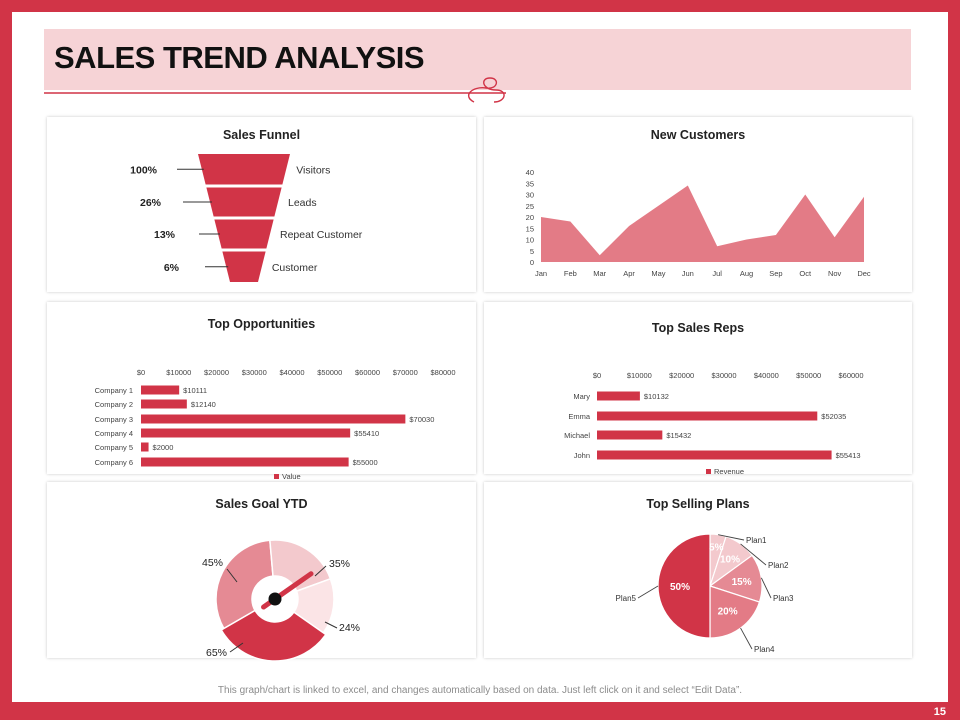 The height and width of the screenshot is (720, 960). I want to click on legend-label: Revenue, so click(729, 471).